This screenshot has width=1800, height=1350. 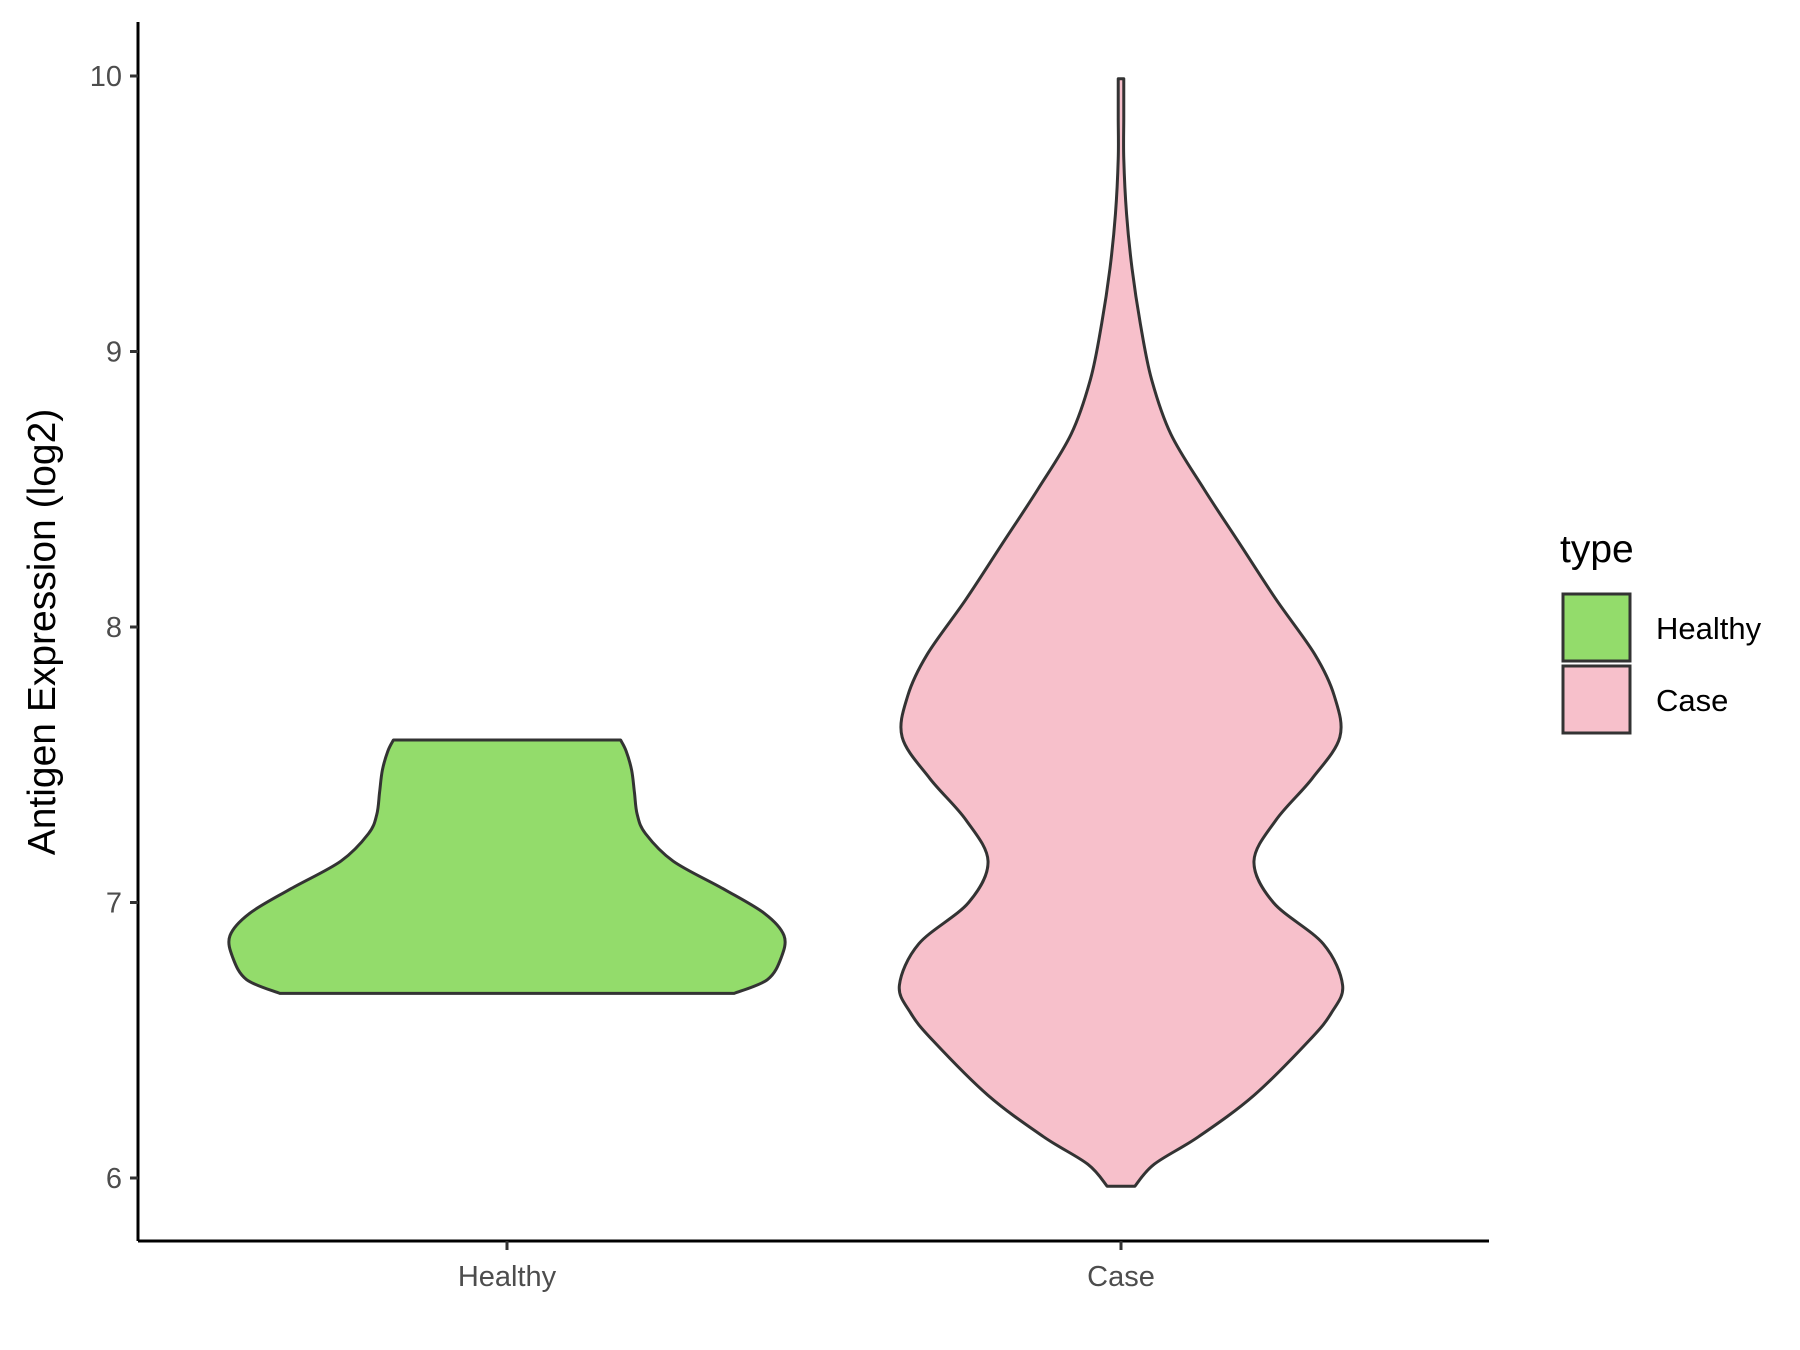 What do you see at coordinates (114, 353) in the screenshot?
I see `y-tick-label: 9` at bounding box center [114, 353].